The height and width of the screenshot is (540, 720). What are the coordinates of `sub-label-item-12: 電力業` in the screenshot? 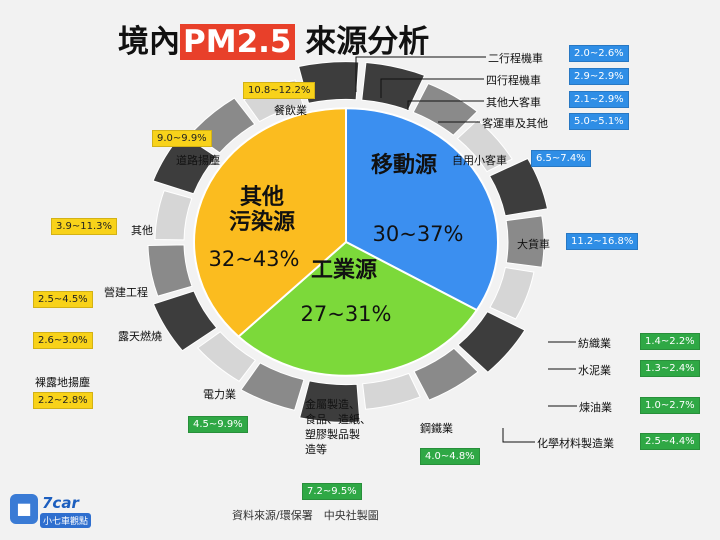 It's located at (219, 394).